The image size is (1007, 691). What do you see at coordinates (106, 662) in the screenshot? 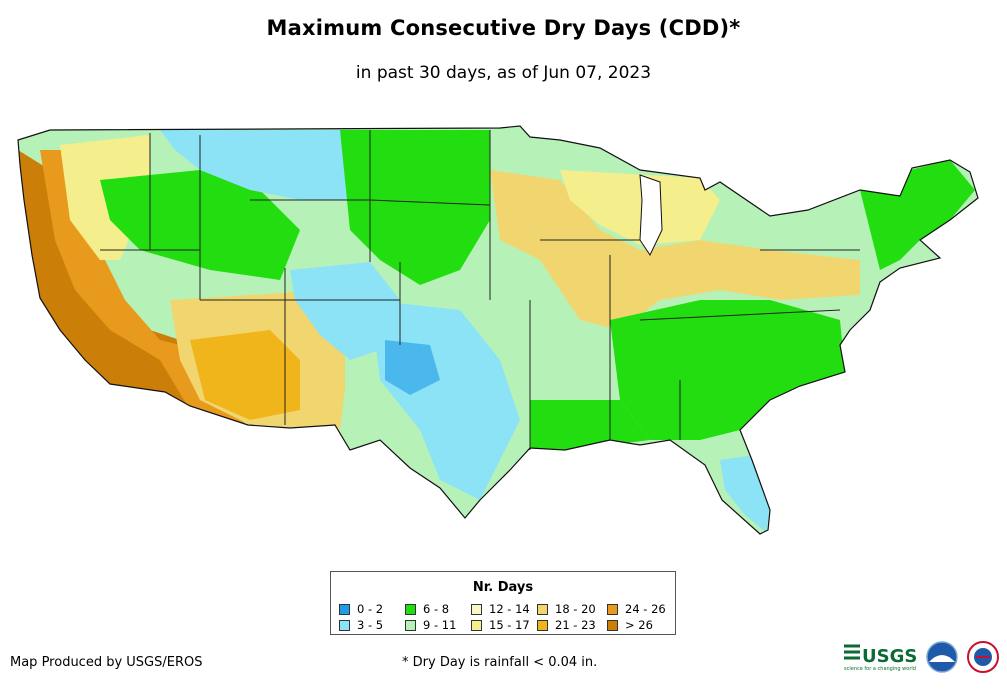
I see `credit-text: Map Produced by USGS/EROS` at bounding box center [106, 662].